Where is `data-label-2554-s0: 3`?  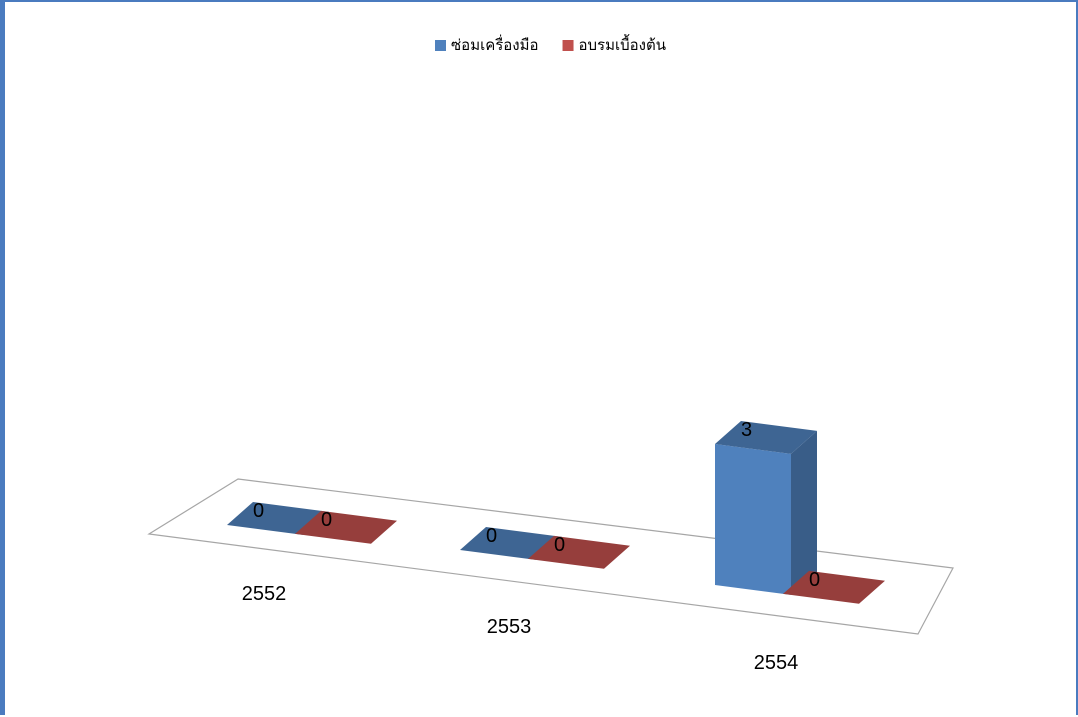 data-label-2554-s0: 3 is located at coordinates (746, 430).